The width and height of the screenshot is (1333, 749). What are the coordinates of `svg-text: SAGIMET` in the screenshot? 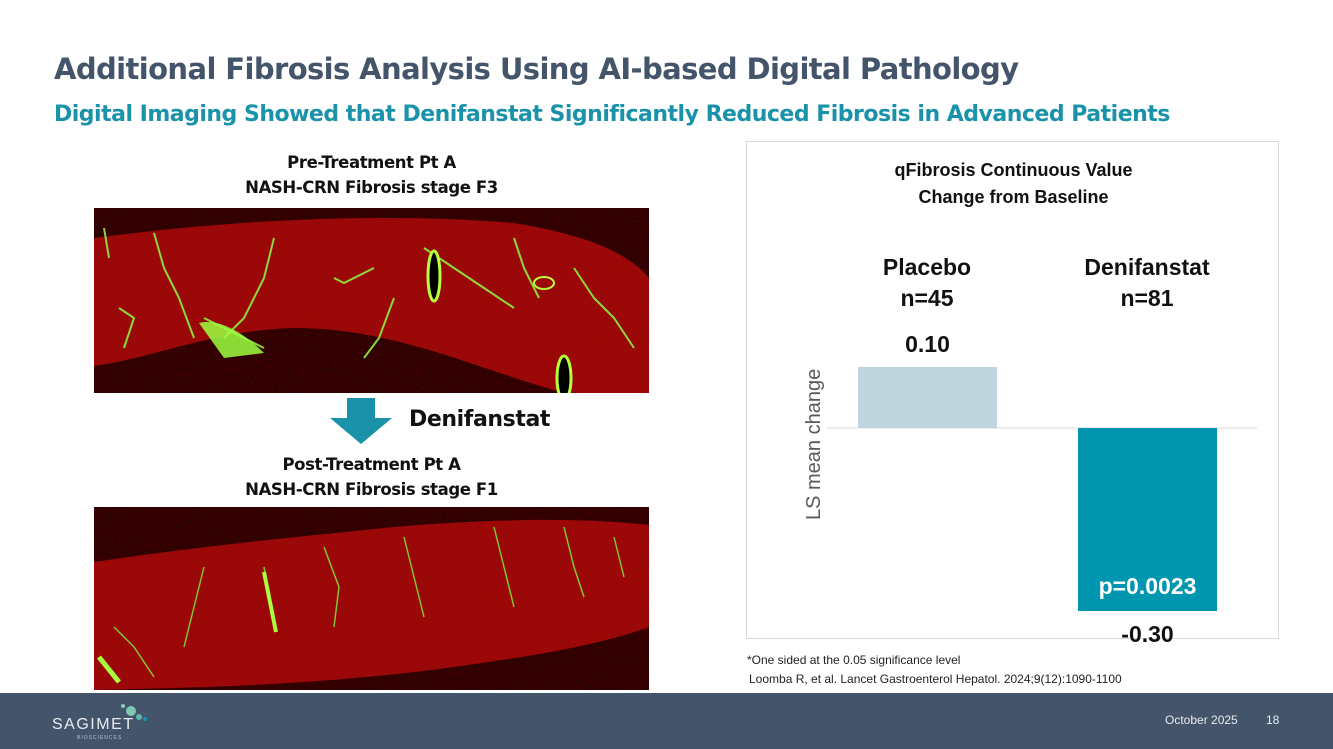 It's located at (93, 724).